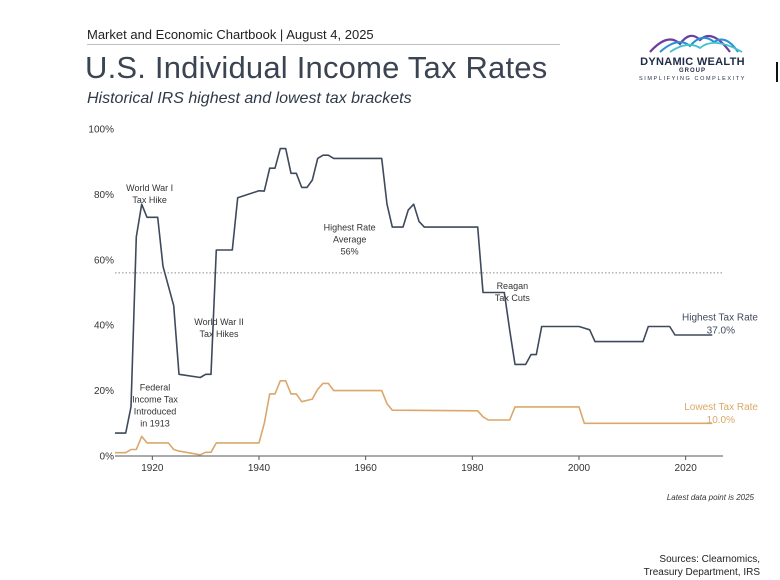 The height and width of the screenshot is (580, 780). What do you see at coordinates (149, 188) in the screenshot?
I see `annotation-line: World War I` at bounding box center [149, 188].